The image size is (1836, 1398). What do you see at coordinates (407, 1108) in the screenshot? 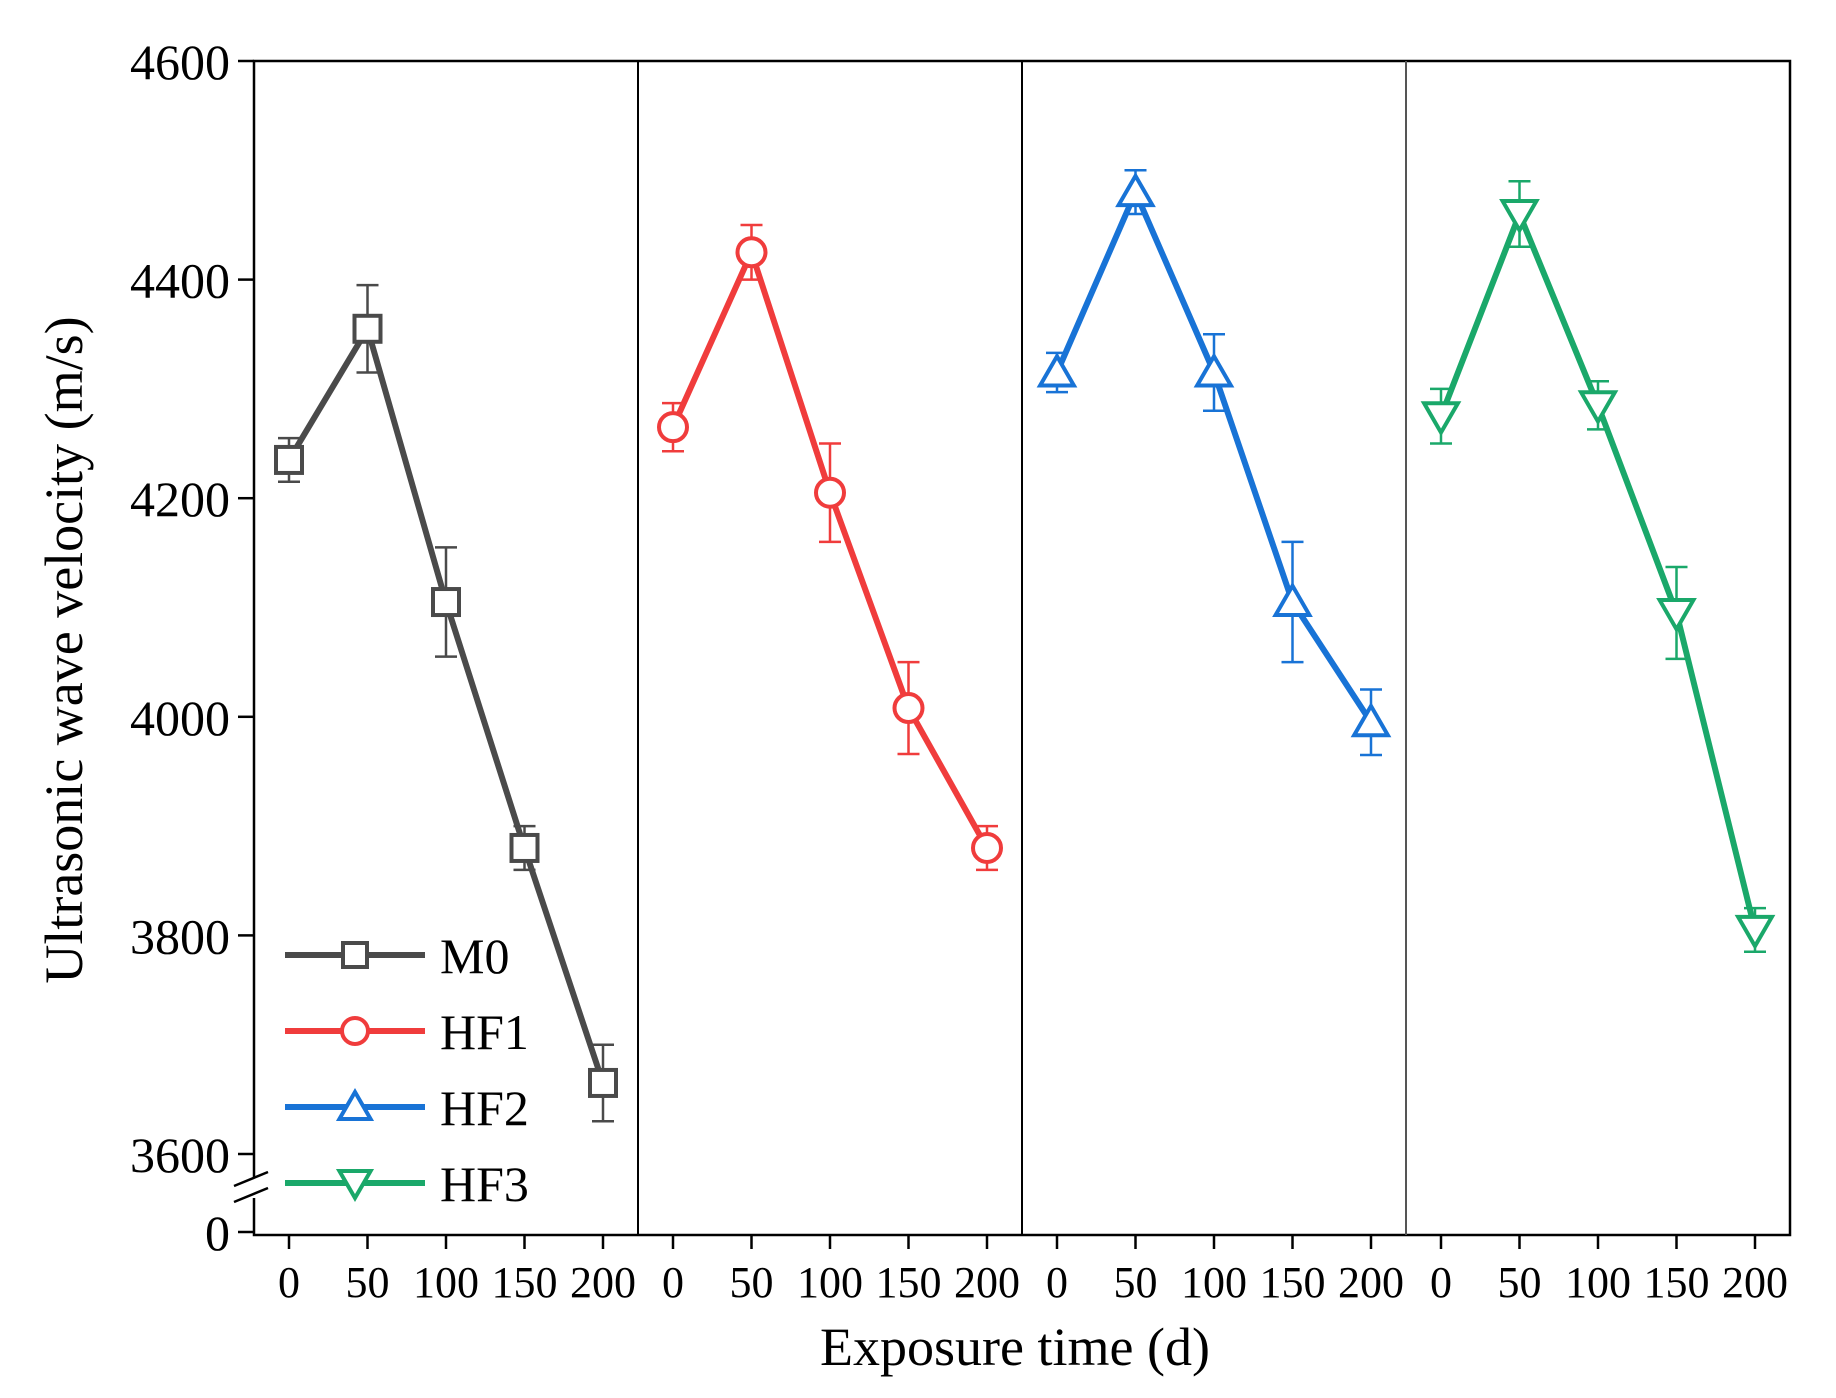
I see `legend-item-hf2: HF2` at bounding box center [407, 1108].